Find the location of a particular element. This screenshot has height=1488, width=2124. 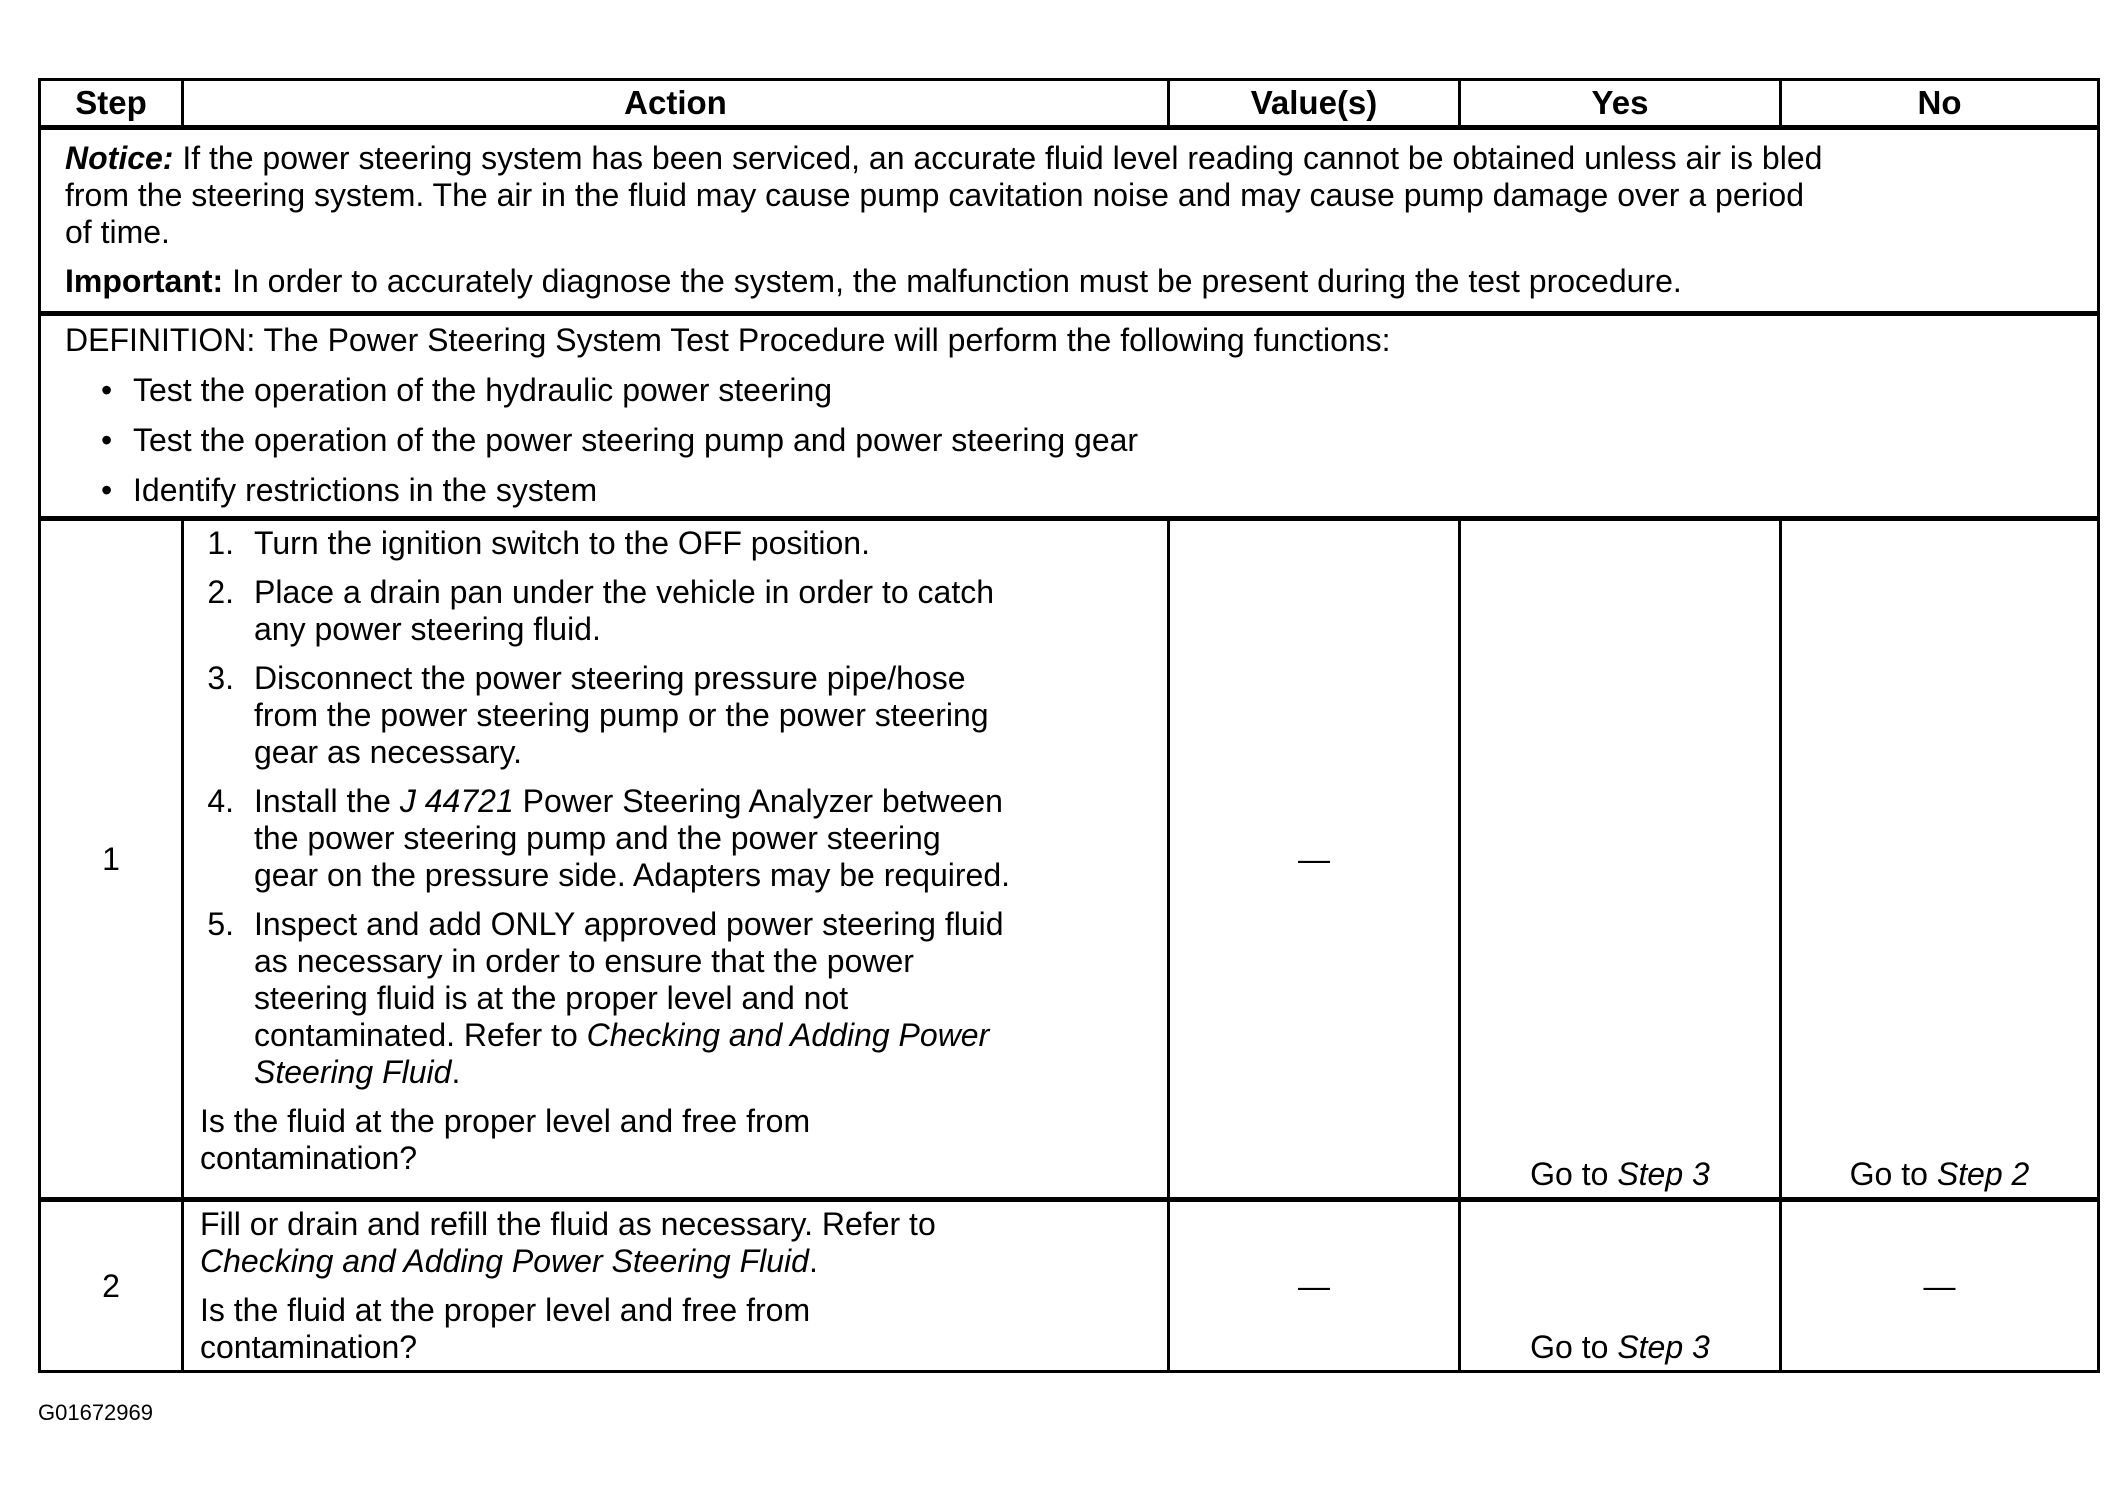

item-text: Power Steering Analyzer between is located at coordinates (758, 801).